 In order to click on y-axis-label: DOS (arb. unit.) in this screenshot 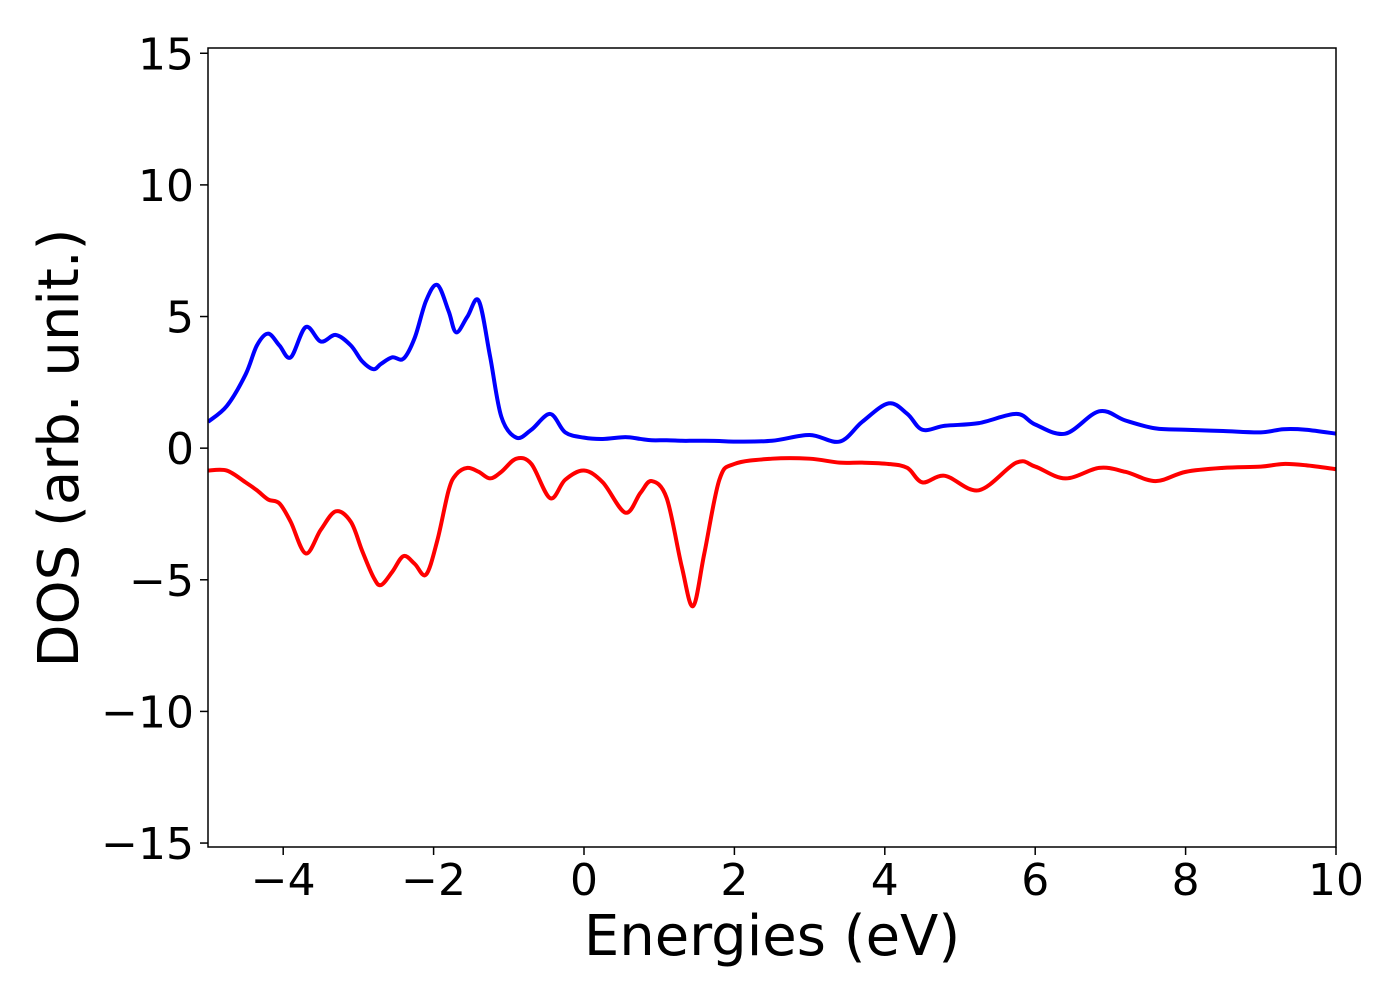, I will do `click(59, 447)`.